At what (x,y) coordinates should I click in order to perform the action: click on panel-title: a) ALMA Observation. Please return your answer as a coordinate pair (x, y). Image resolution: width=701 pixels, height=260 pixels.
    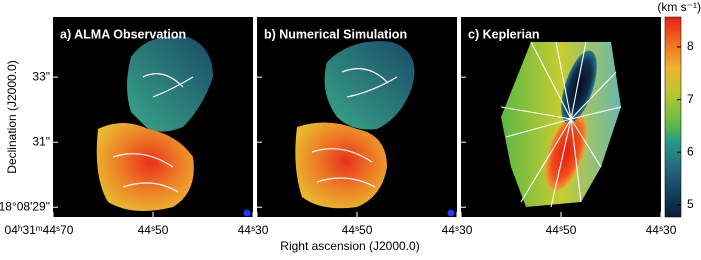
    Looking at the image, I should click on (123, 34).